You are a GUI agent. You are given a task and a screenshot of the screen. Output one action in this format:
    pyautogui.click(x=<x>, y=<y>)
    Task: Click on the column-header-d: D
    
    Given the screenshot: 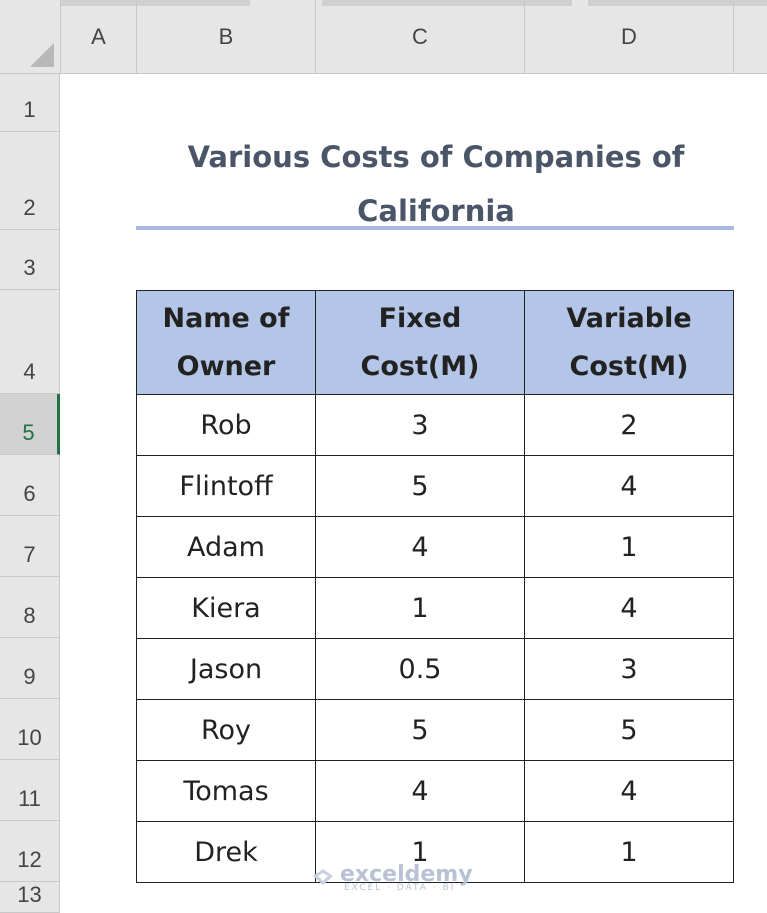 What is the action you would take?
    pyautogui.click(x=629, y=36)
    